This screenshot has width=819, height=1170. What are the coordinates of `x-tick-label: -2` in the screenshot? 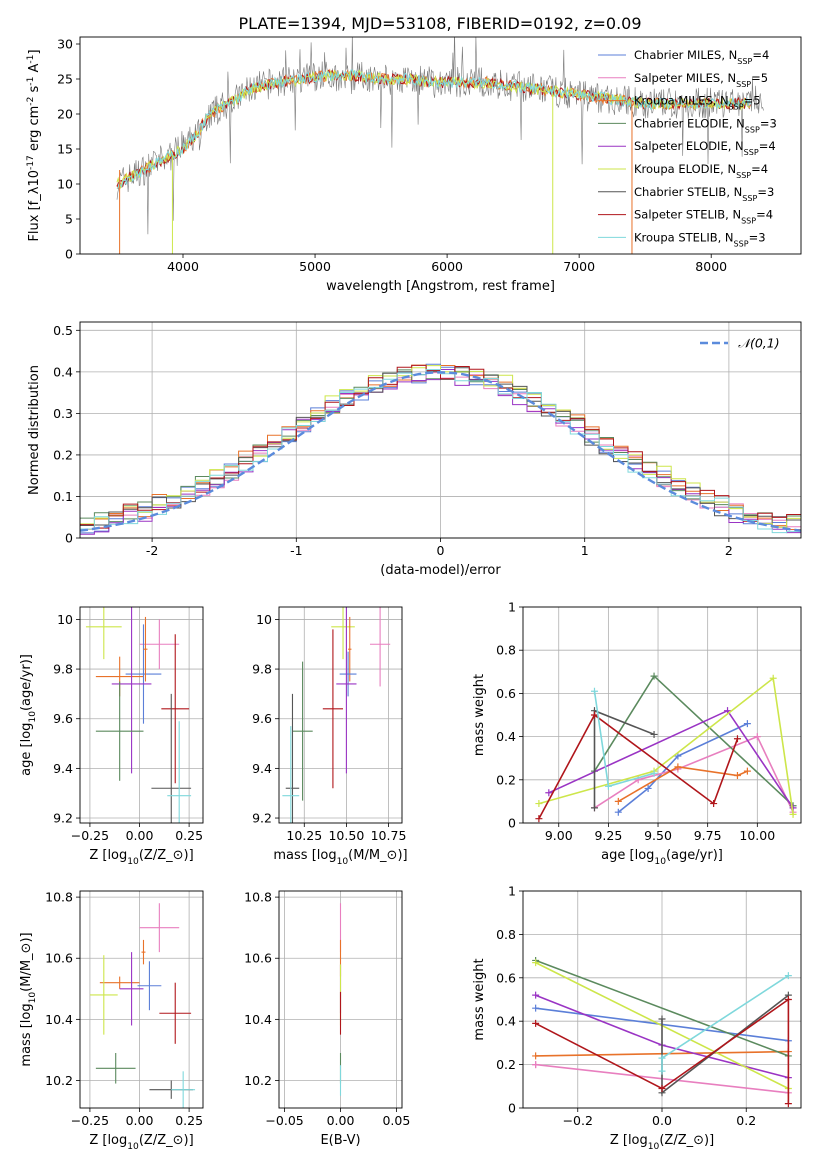 It's located at (152, 550).